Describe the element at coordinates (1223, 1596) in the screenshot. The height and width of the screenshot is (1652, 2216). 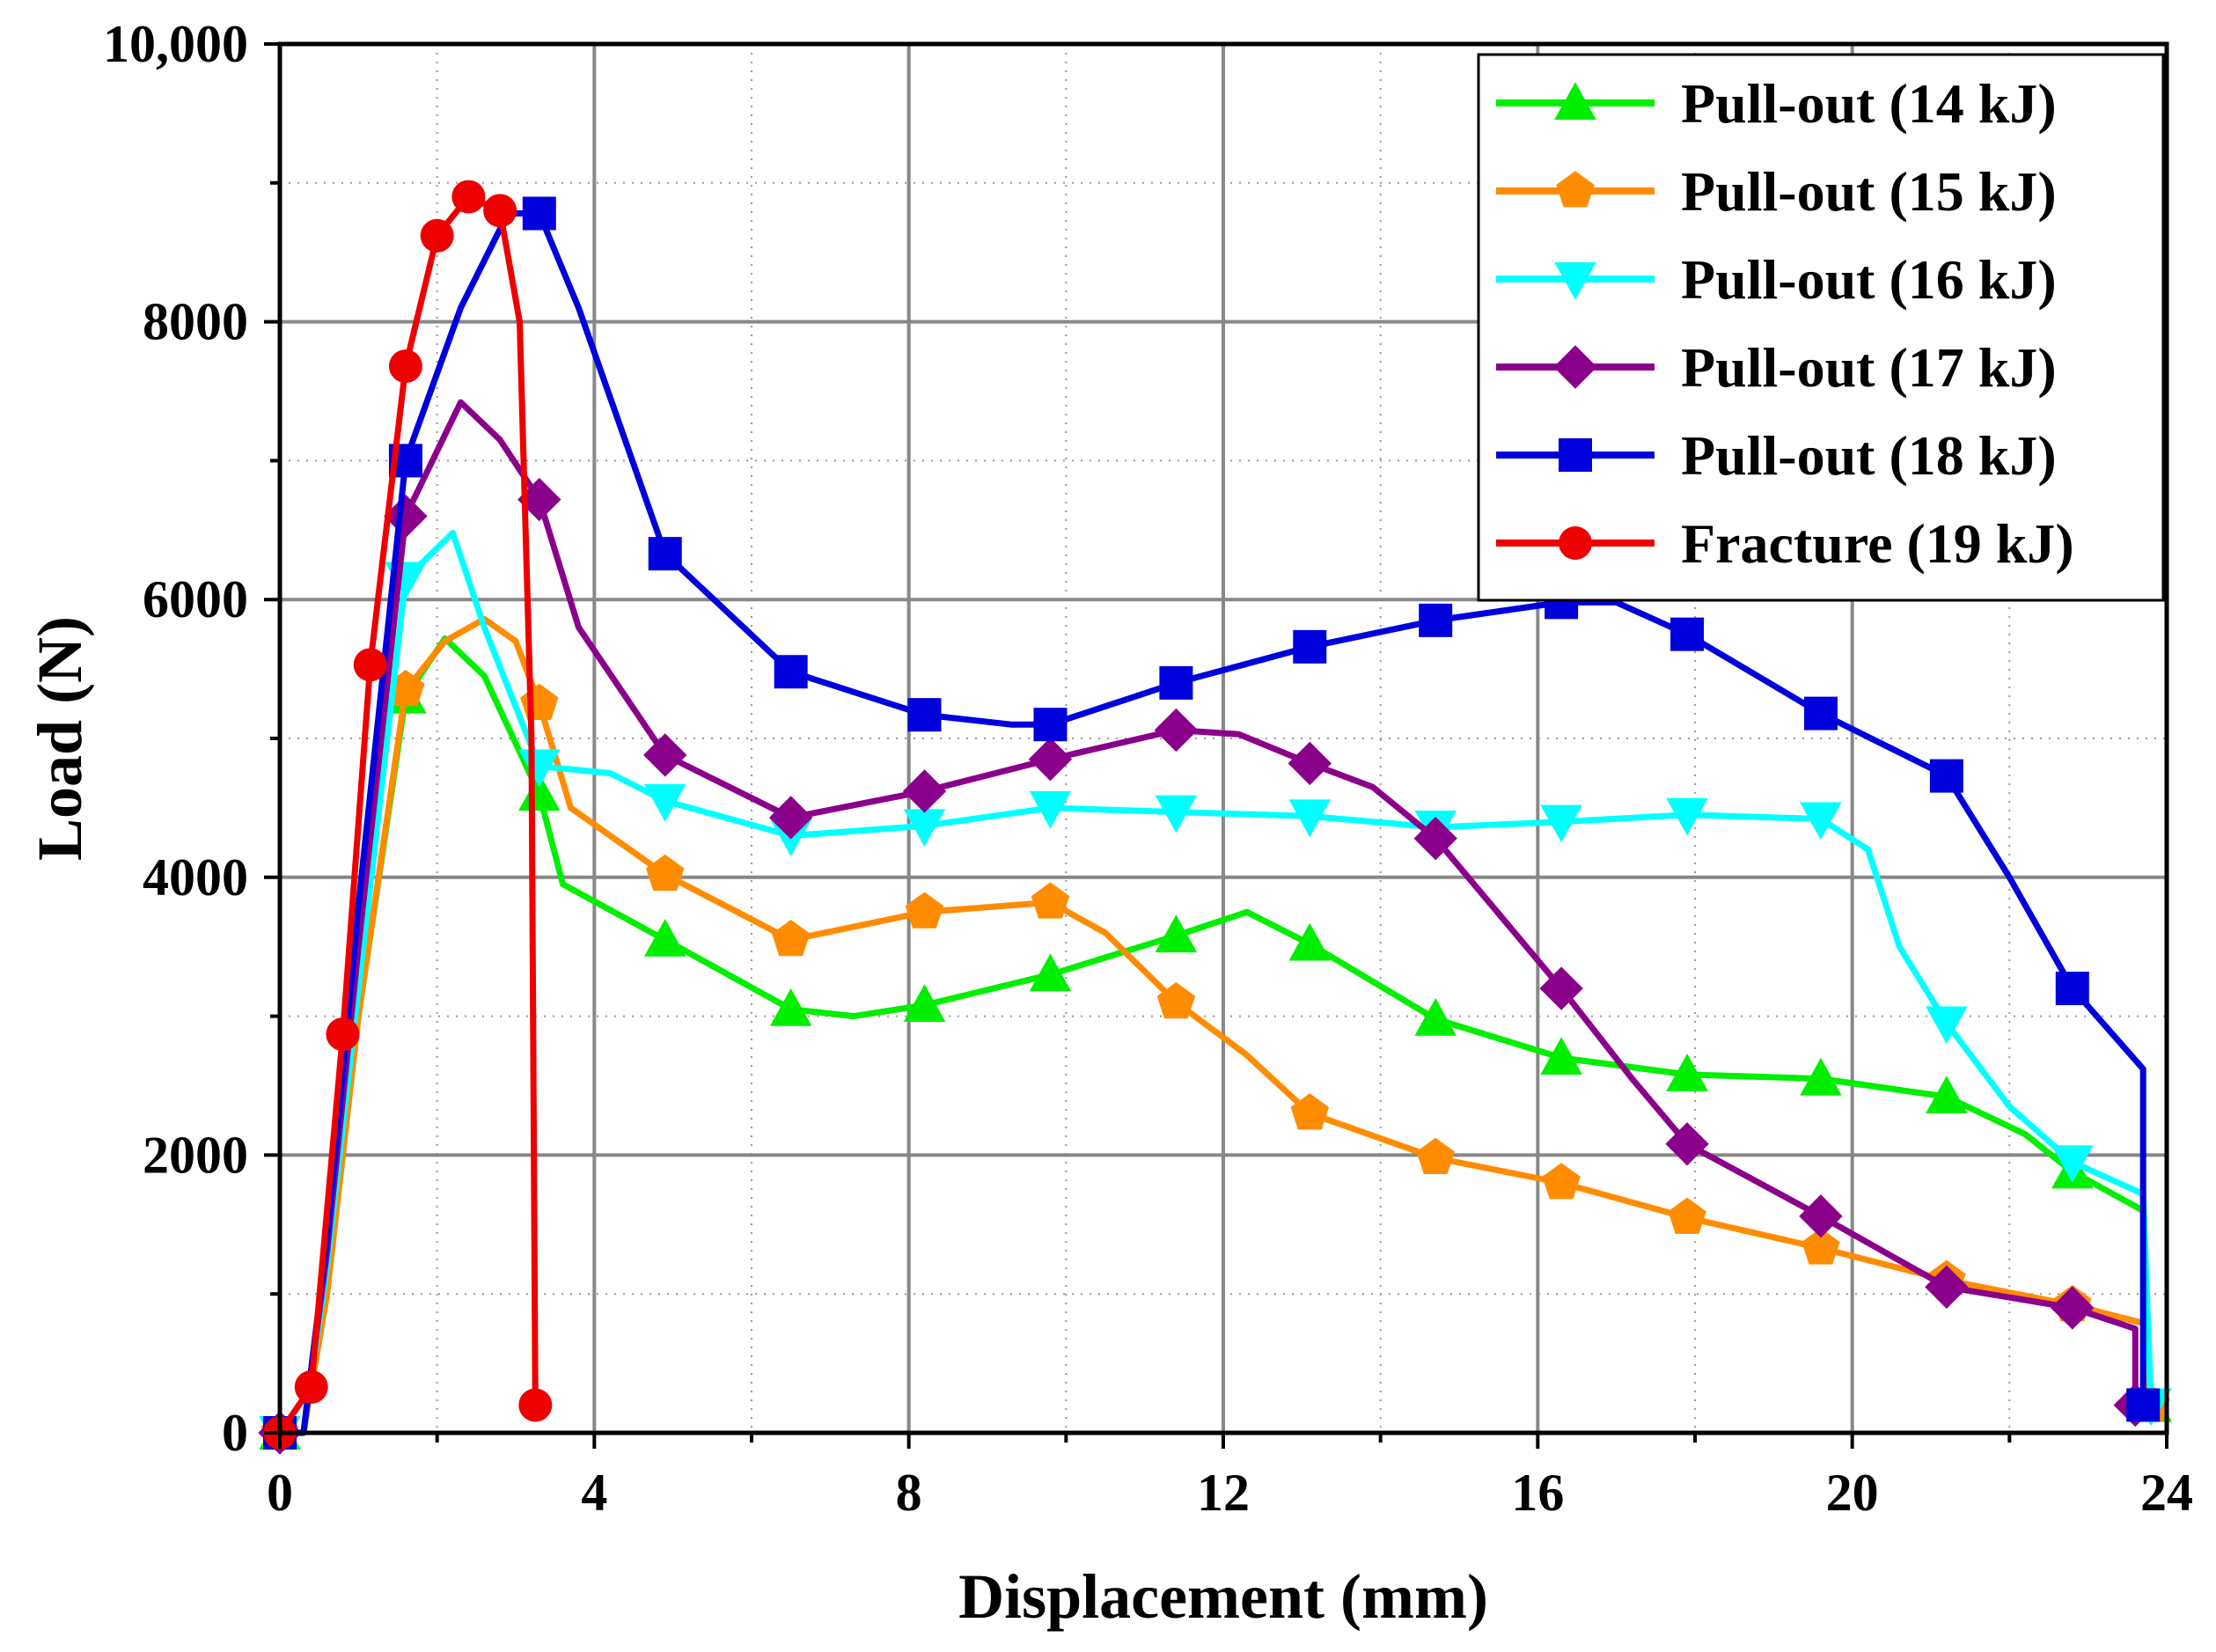
I see `x-axis-title: Displacement (mm)` at that location.